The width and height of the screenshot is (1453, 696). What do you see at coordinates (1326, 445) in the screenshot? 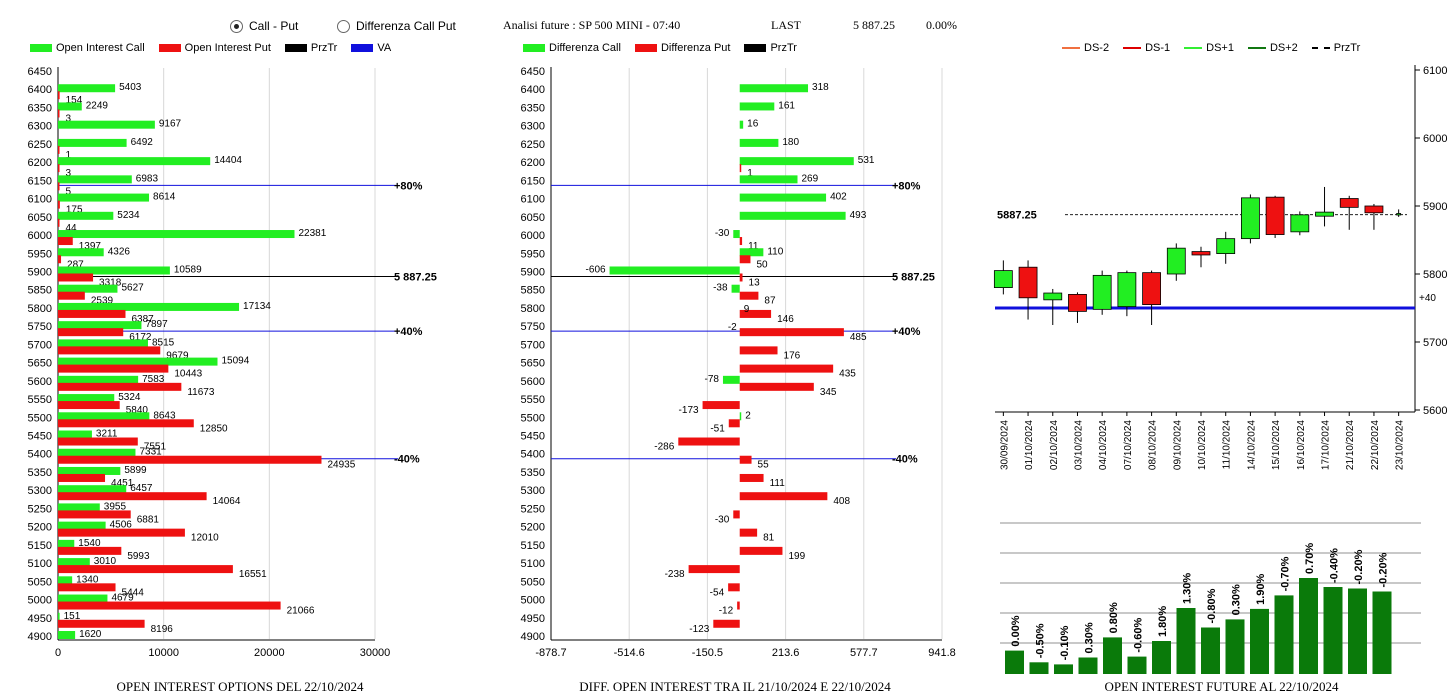
I see `date-label: 17/10/2024` at bounding box center [1326, 445].